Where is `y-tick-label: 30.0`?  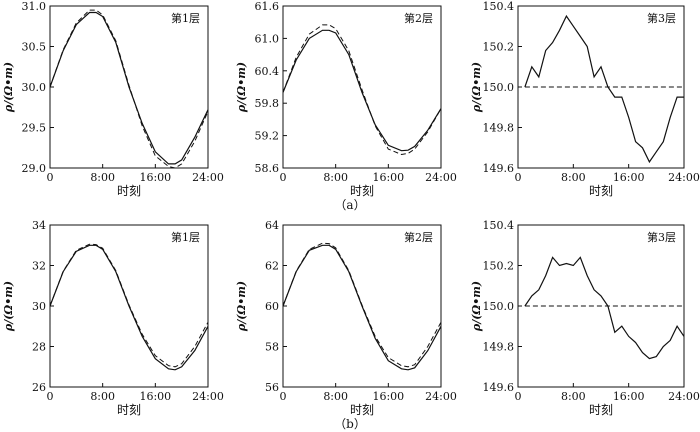 y-tick-label: 30.0 is located at coordinates (34, 87).